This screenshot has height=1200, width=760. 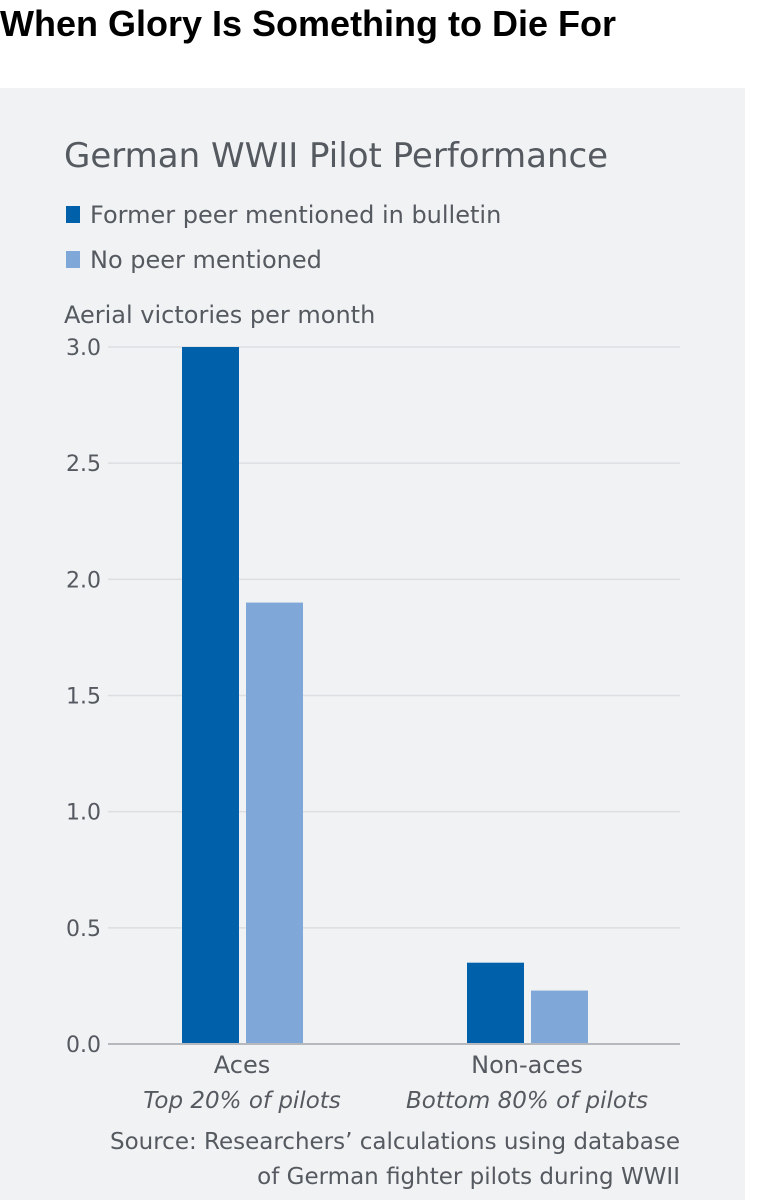 I want to click on x-tick-sublabel: Top 20% of pilots, so click(x=242, y=1101).